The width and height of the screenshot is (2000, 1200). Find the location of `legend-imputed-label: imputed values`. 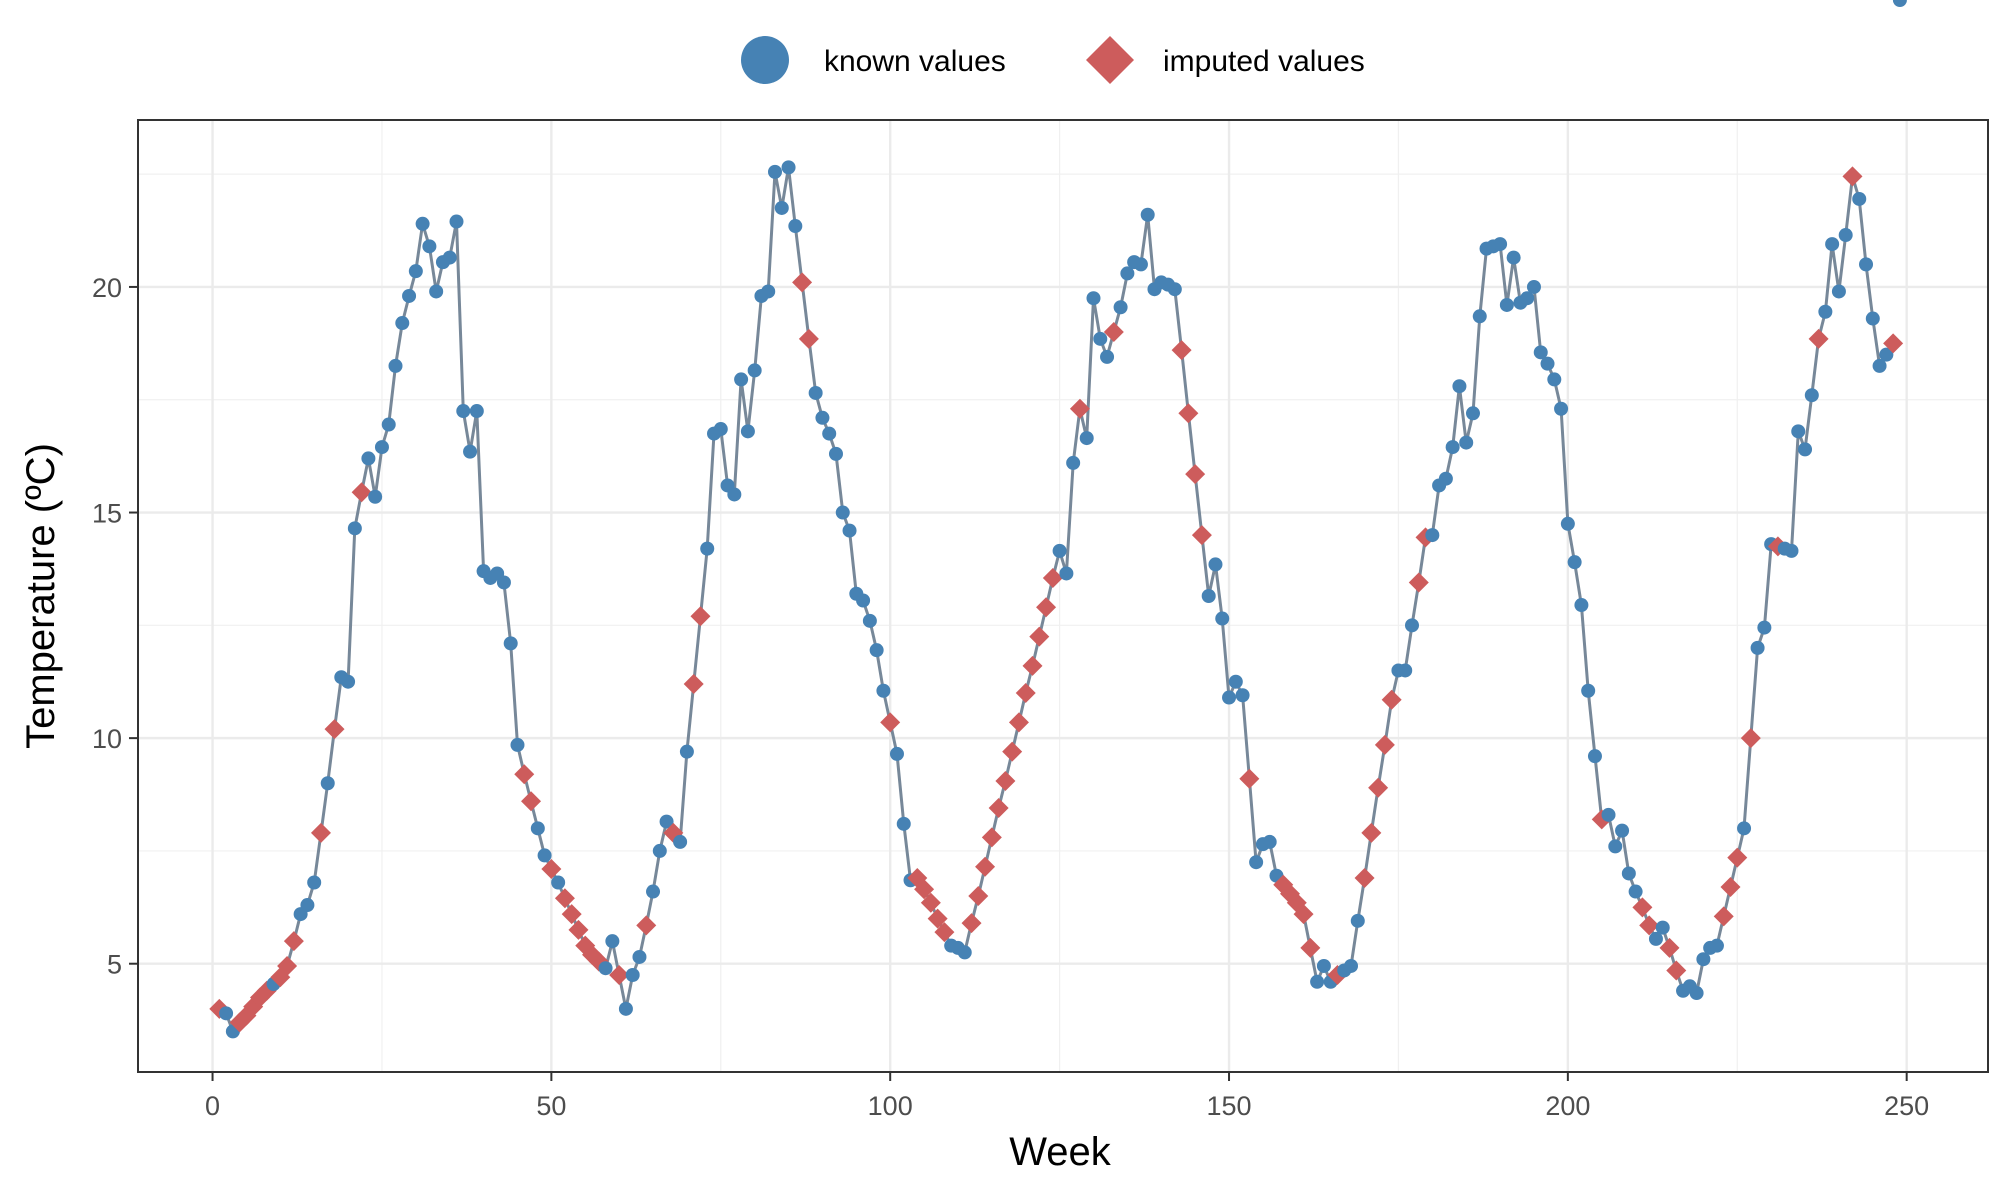

legend-imputed-label: imputed values is located at coordinates (1264, 61).